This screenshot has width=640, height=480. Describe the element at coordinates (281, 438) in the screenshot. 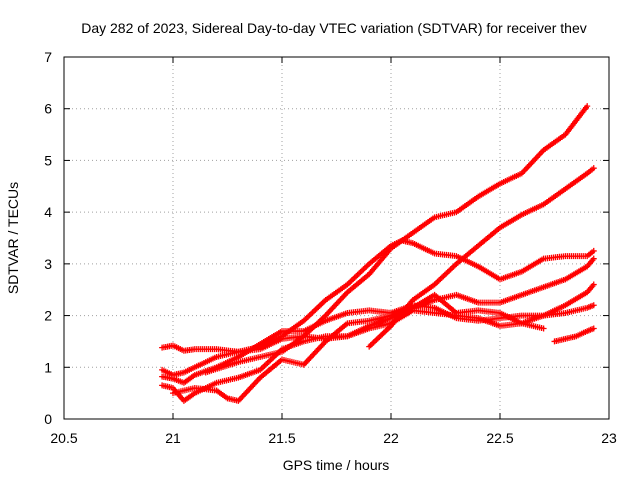

I see `x-tick-label: 21.5` at that location.